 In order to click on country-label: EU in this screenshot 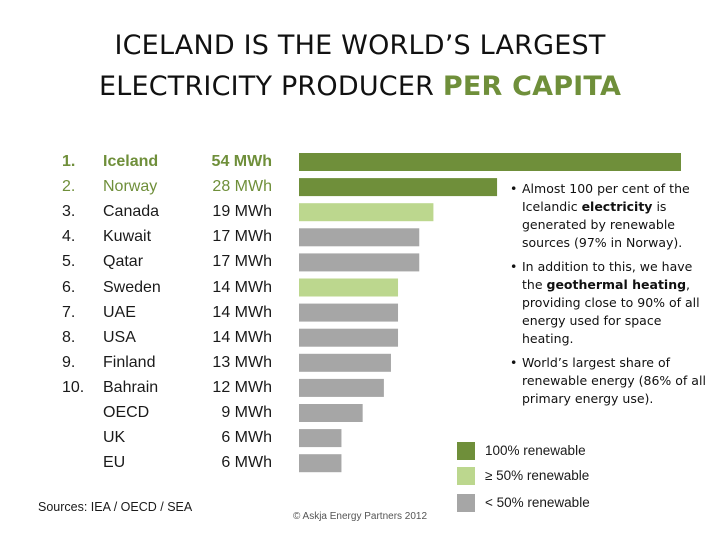, I will do `click(114, 463)`.